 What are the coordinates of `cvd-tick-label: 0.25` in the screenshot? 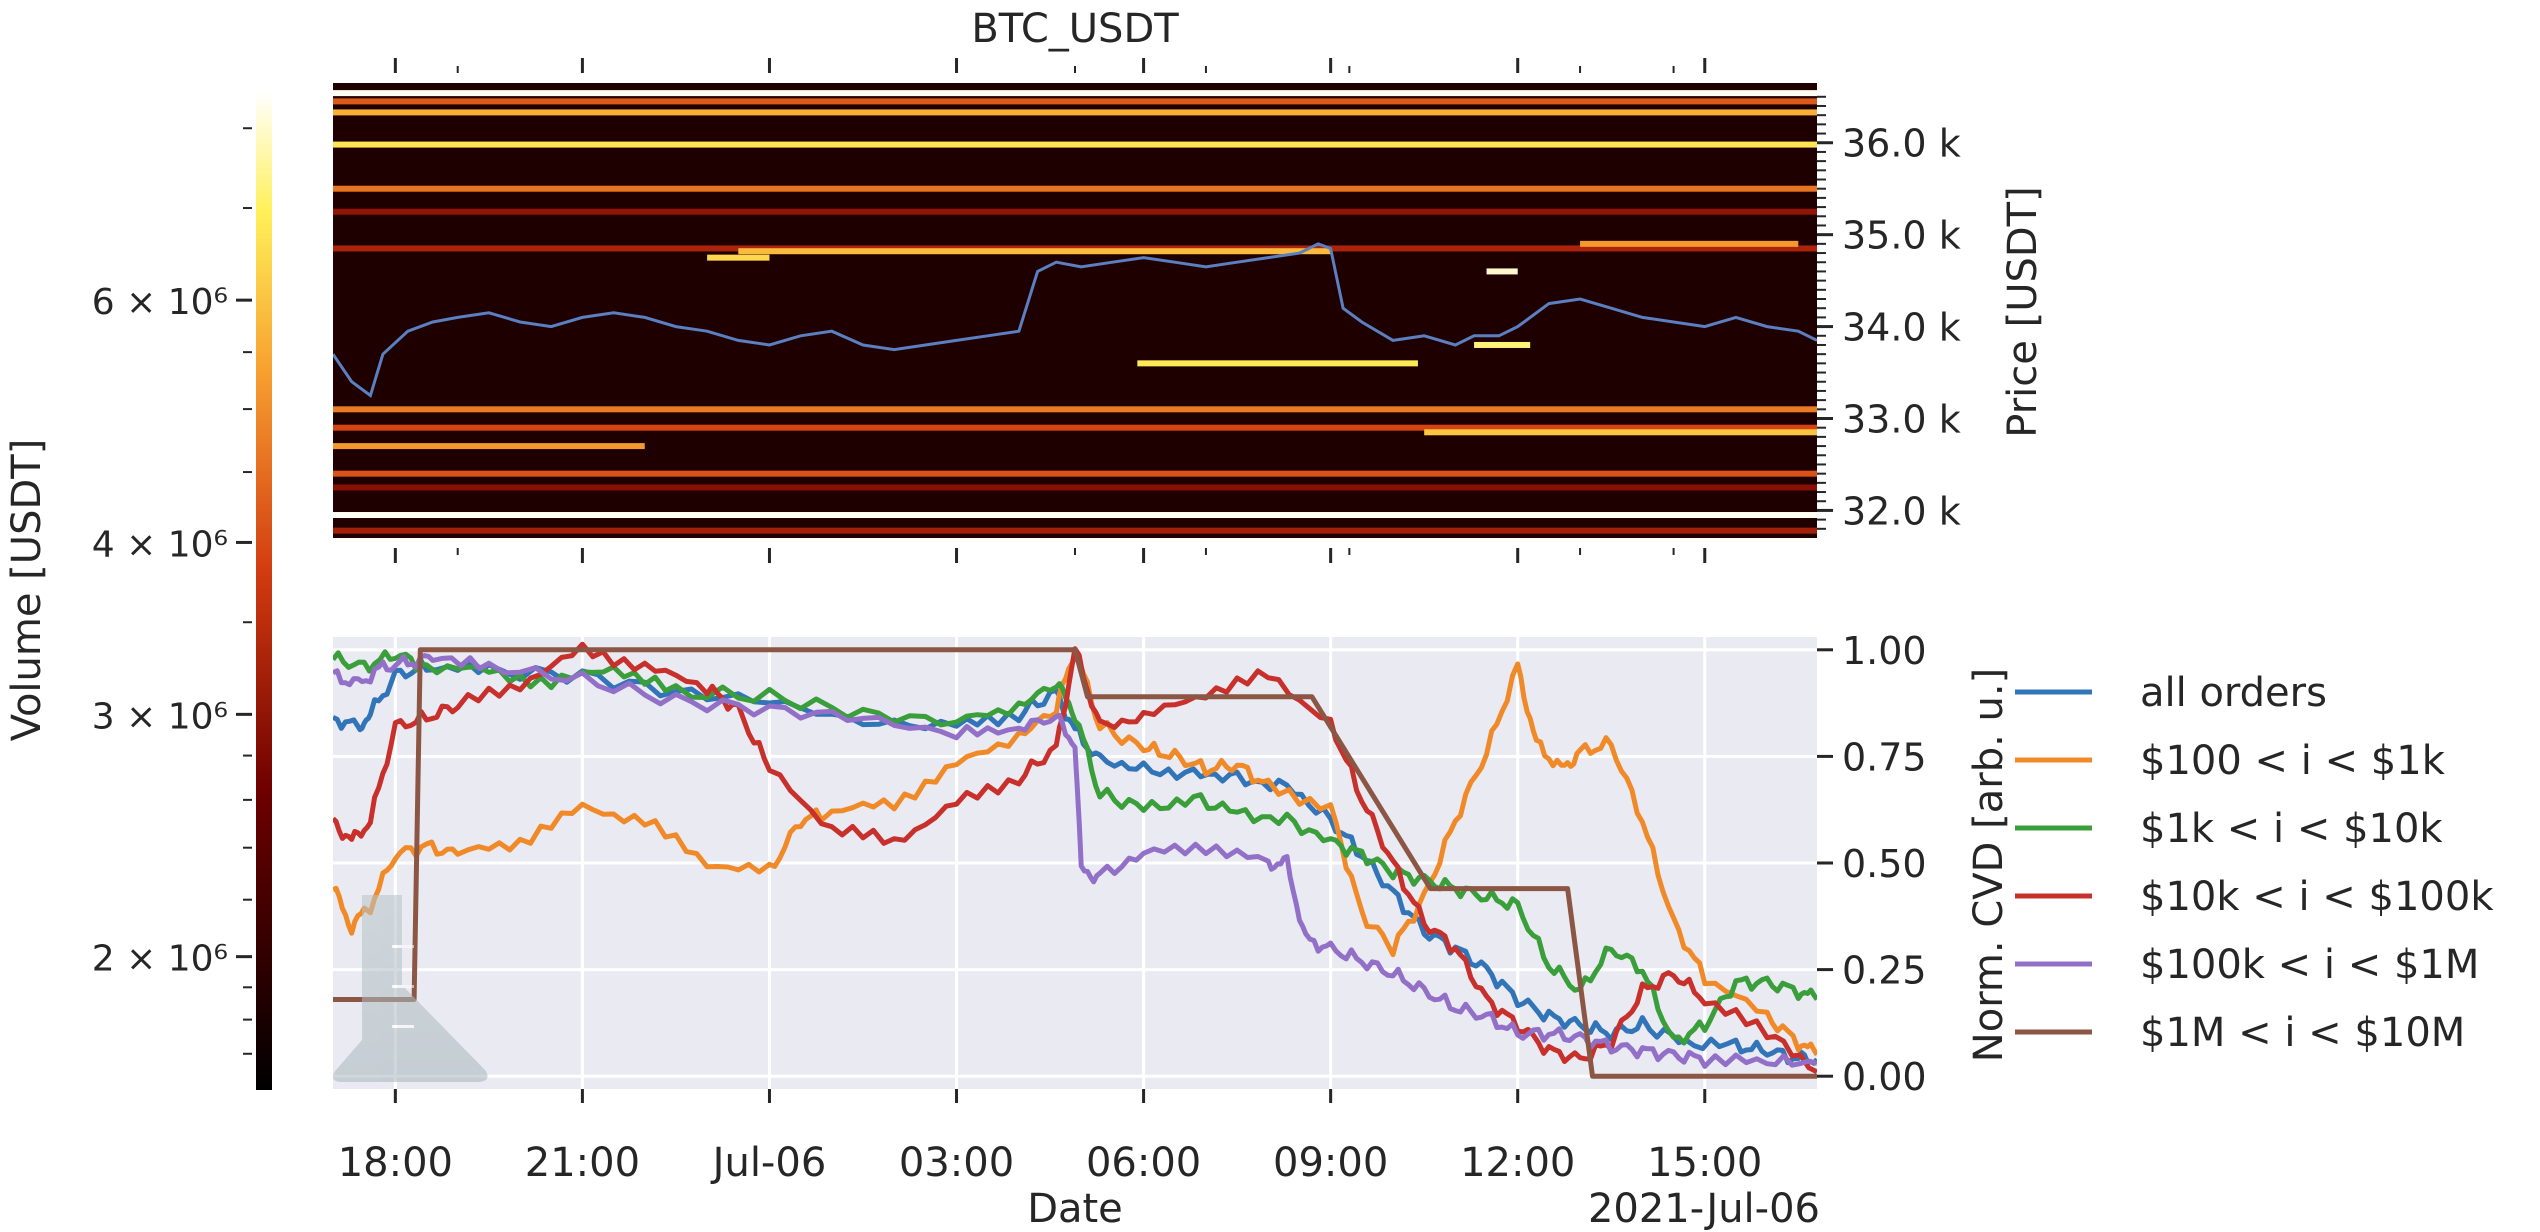 It's located at (1884, 971).